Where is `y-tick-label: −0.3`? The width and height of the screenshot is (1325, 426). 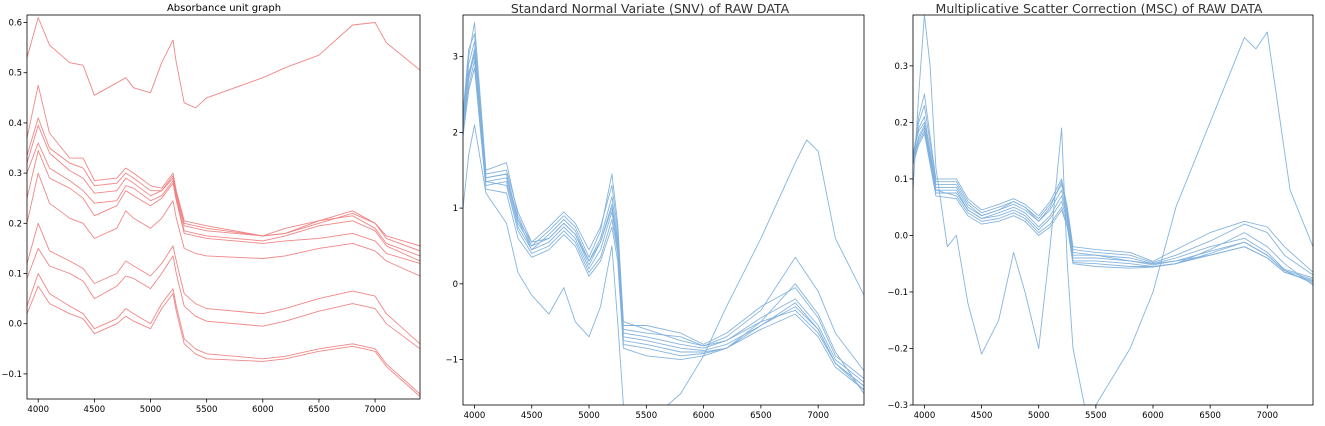 y-tick-label: −0.3 is located at coordinates (897, 406).